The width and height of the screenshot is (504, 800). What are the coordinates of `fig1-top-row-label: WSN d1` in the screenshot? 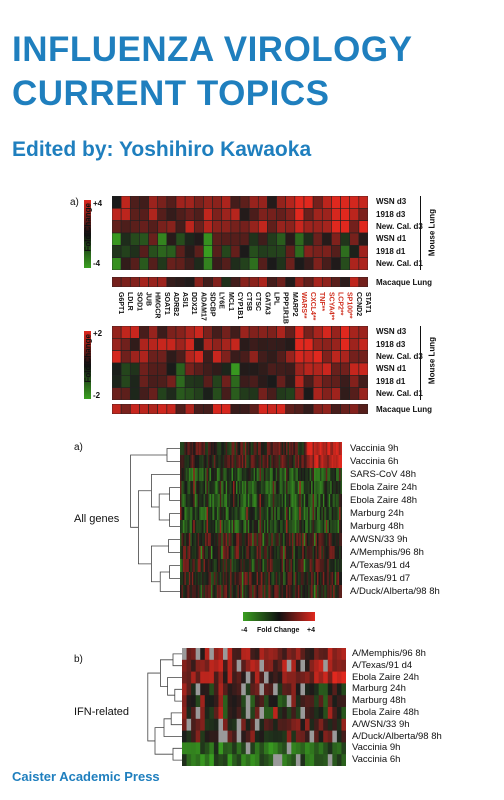 It's located at (391, 239).